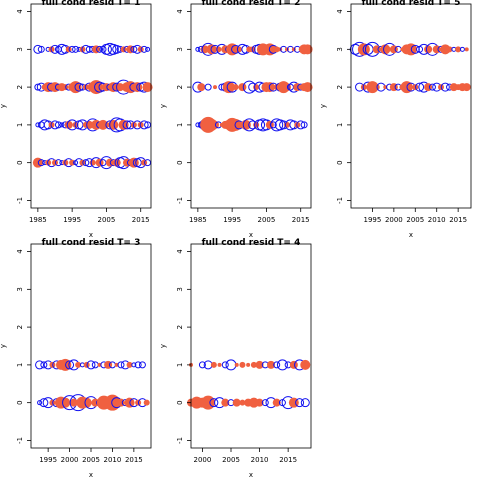  Describe the element at coordinates (251, 243) in the screenshot. I see `plot-title: full cond resid T= 4` at that location.